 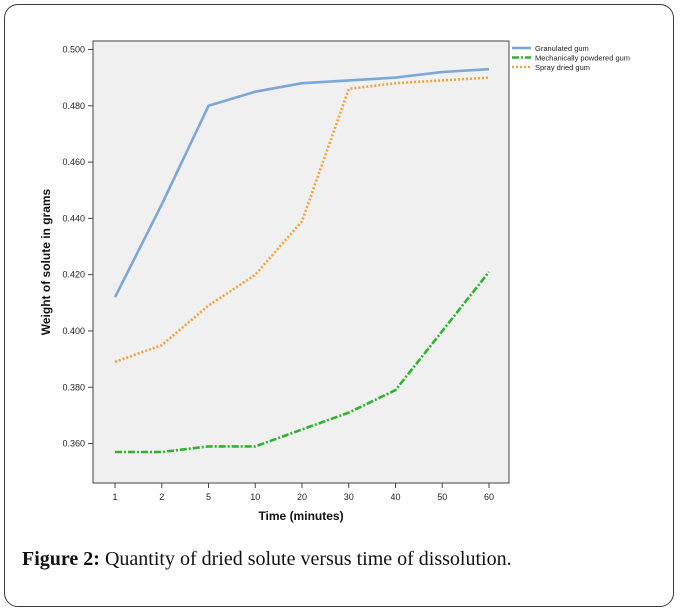 What do you see at coordinates (77, 246) in the screenshot?
I see `y-axis: 0.360 0.380 0.400 0.420 0.440 0.460 0.480 0.500` at bounding box center [77, 246].